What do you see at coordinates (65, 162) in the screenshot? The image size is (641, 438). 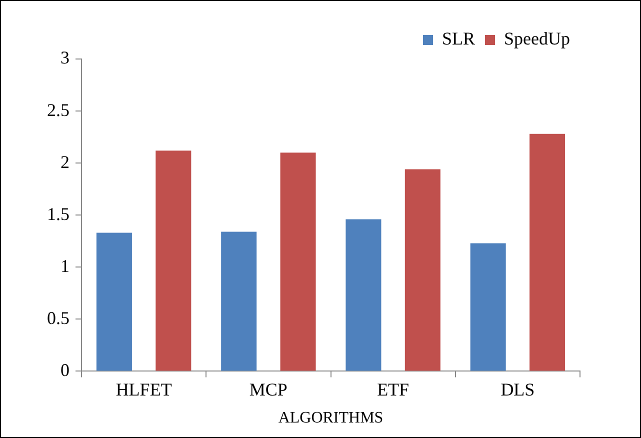 I see `y-tick-label: 2` at bounding box center [65, 162].